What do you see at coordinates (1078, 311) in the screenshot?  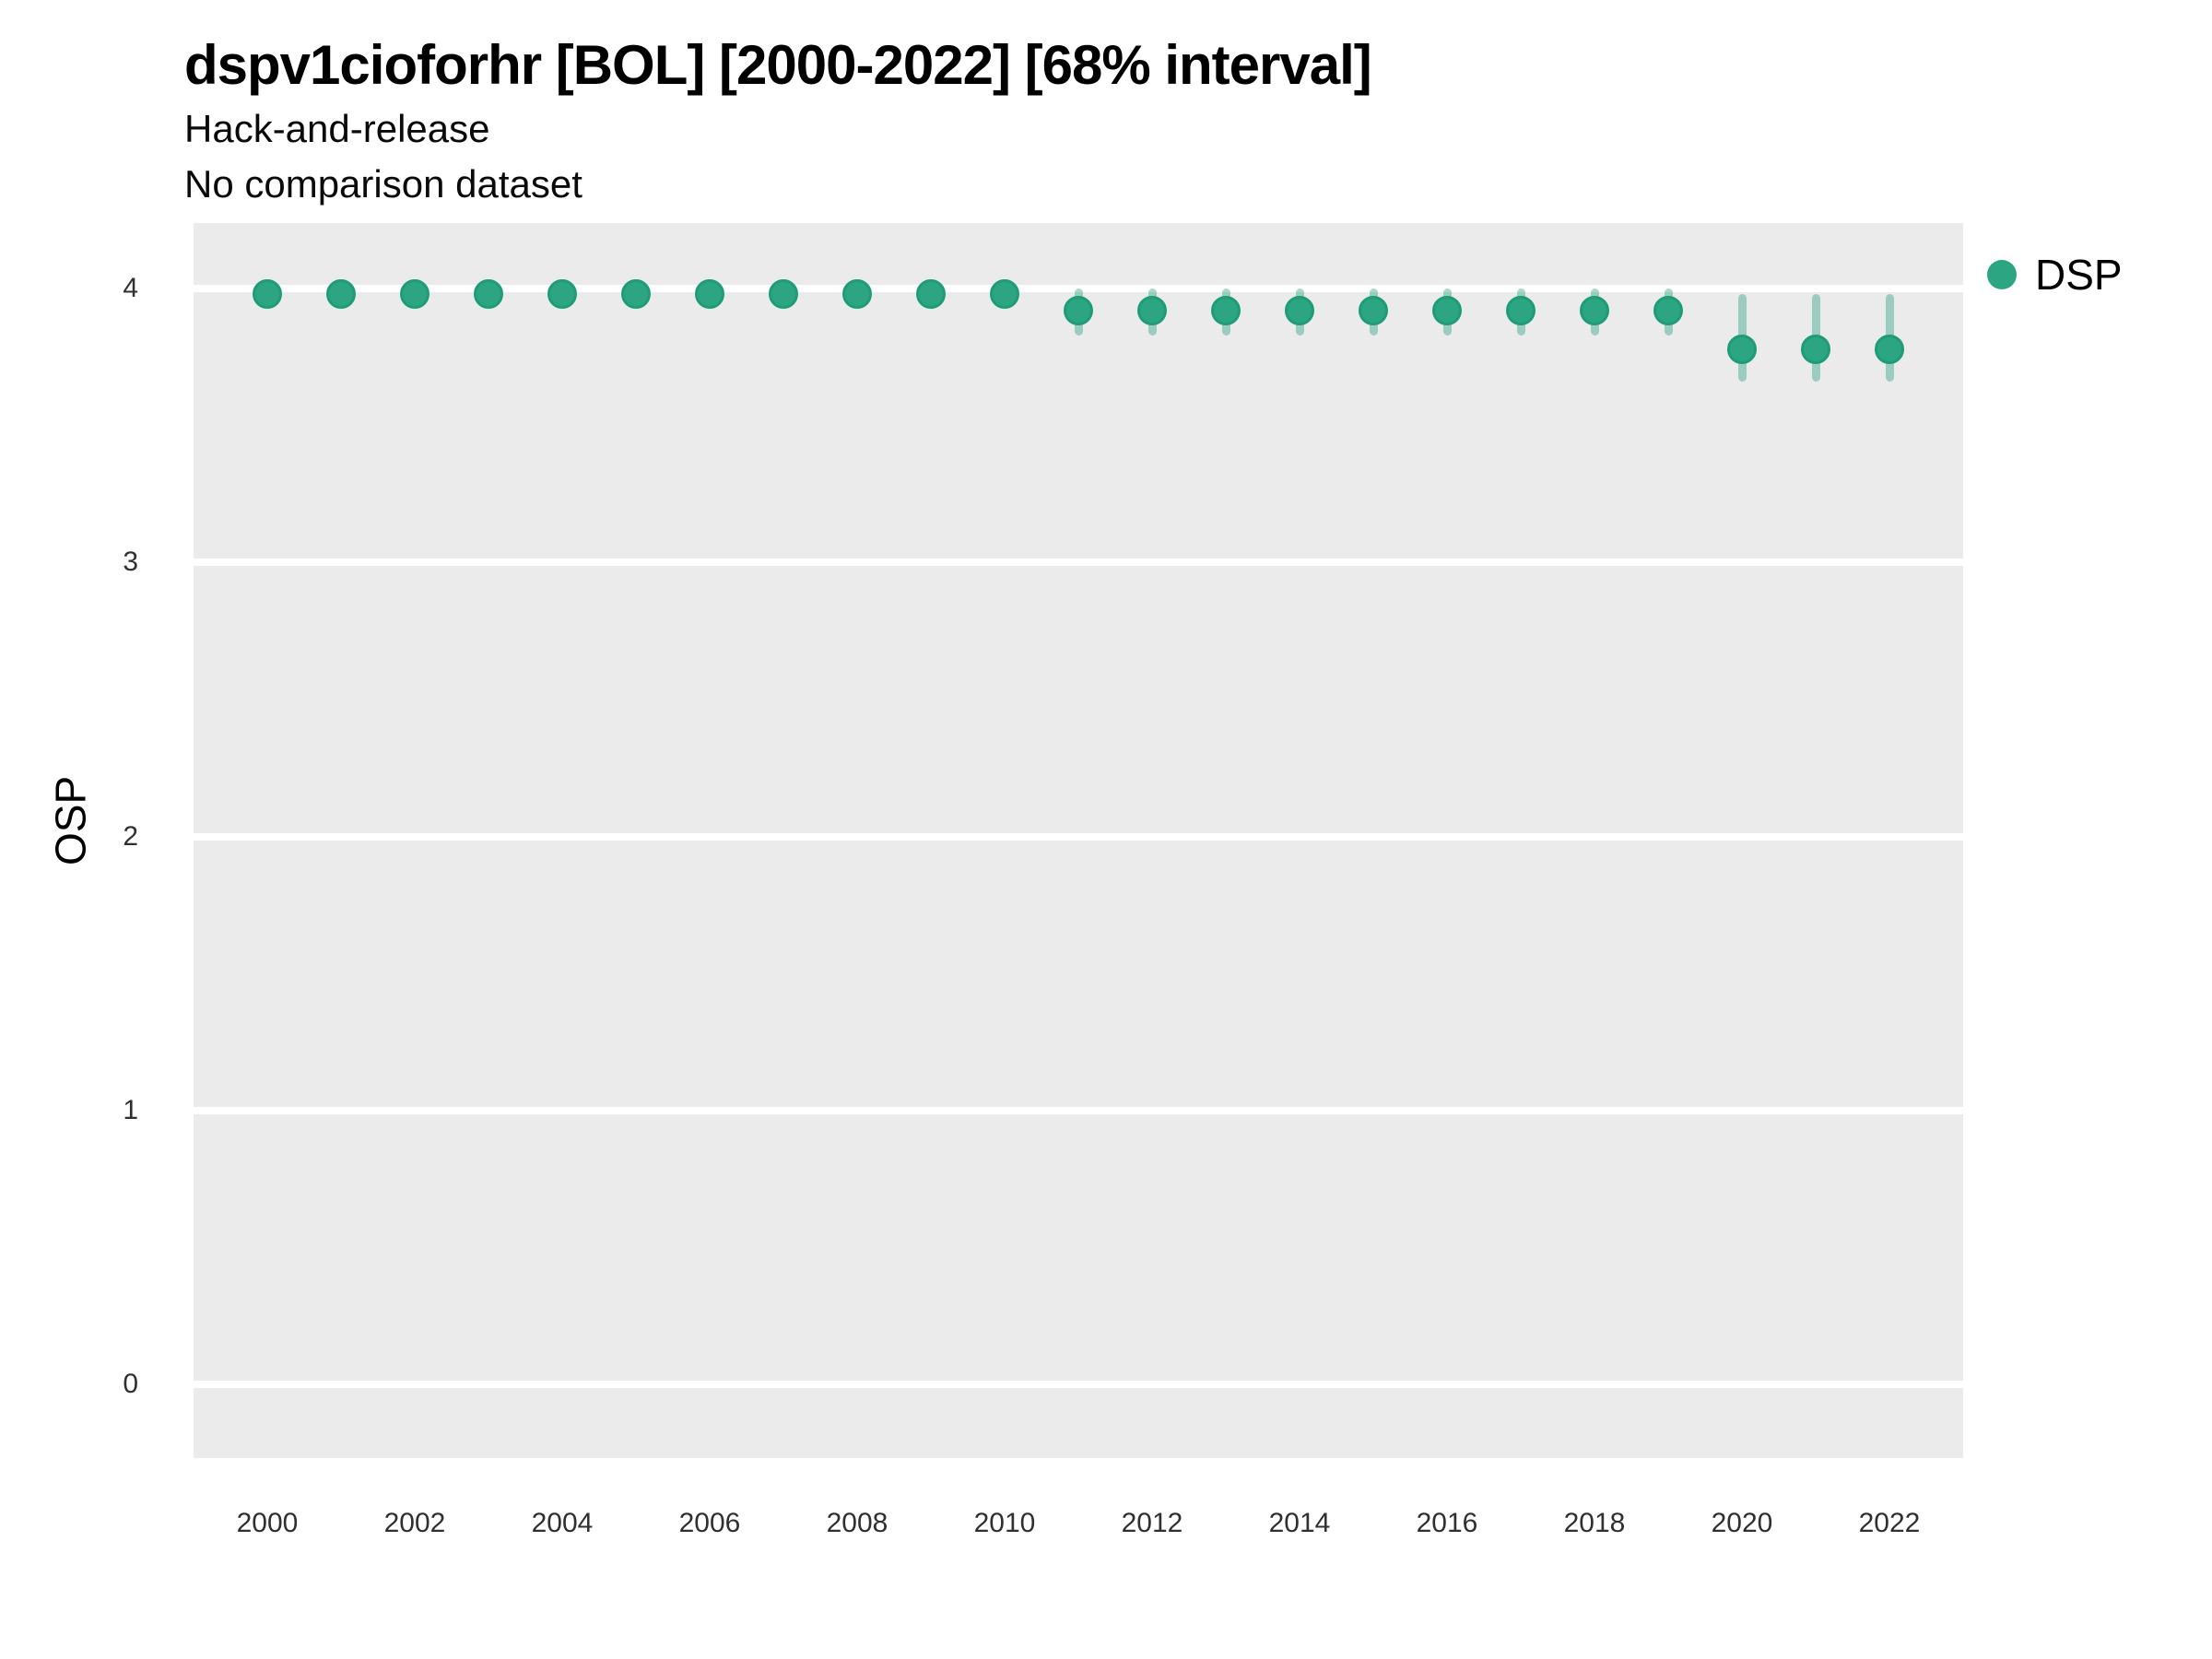 I see `data-point-DSP-2011` at bounding box center [1078, 311].